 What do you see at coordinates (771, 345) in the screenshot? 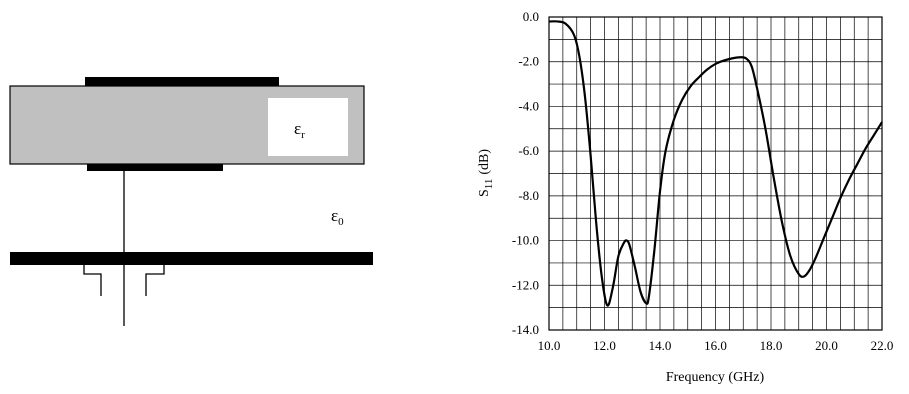
I see `x-tick-label: 18.0` at bounding box center [771, 345].